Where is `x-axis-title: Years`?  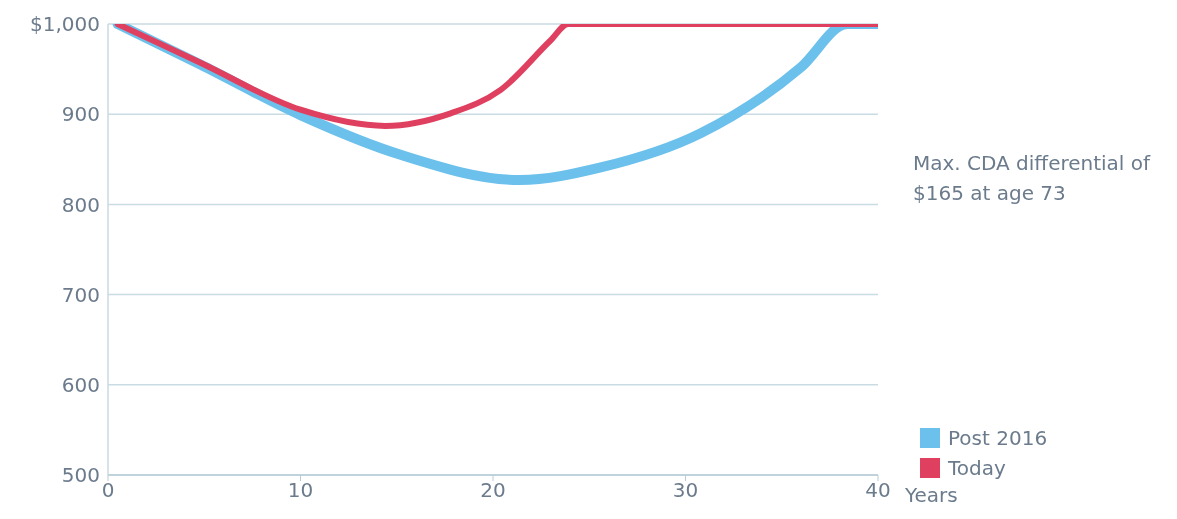 x-axis-title: Years is located at coordinates (931, 495).